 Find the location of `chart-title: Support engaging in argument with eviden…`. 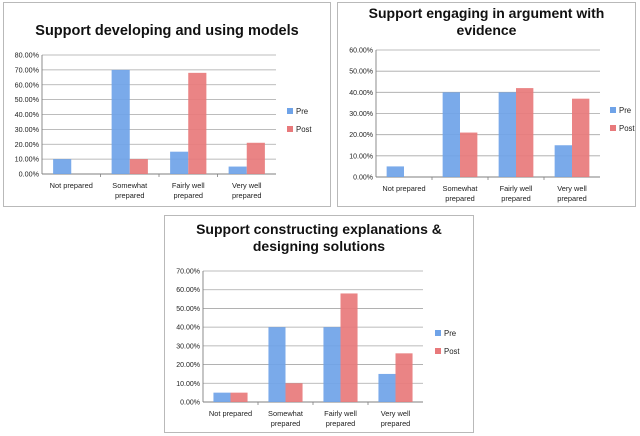

chart-title: Support engaging in argument with eviden… is located at coordinates (486, 21).